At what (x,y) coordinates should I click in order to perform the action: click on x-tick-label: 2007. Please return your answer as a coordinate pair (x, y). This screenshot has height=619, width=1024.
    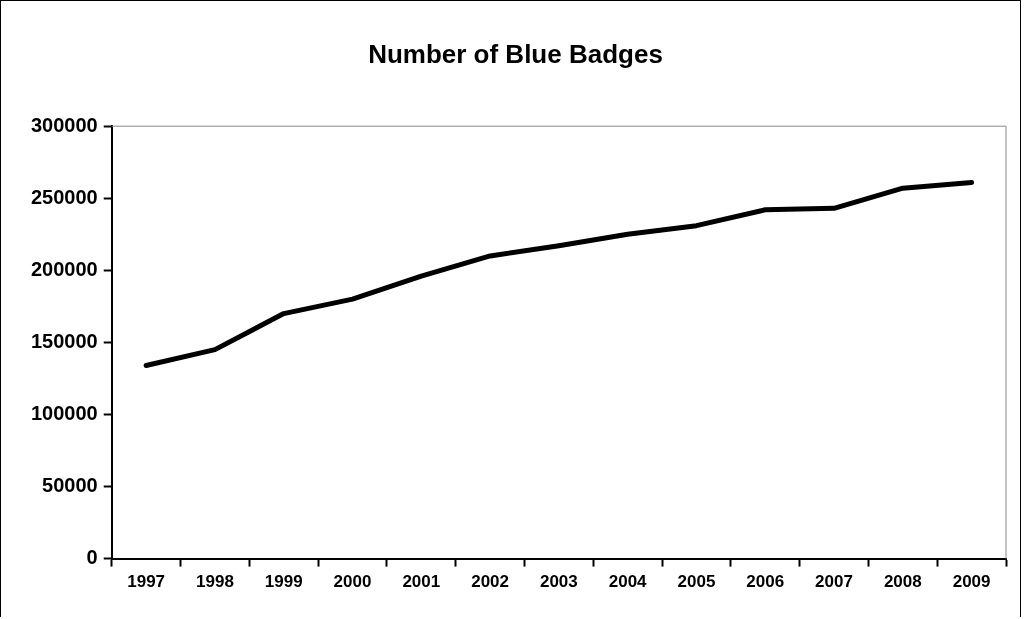
    Looking at the image, I should click on (834, 582).